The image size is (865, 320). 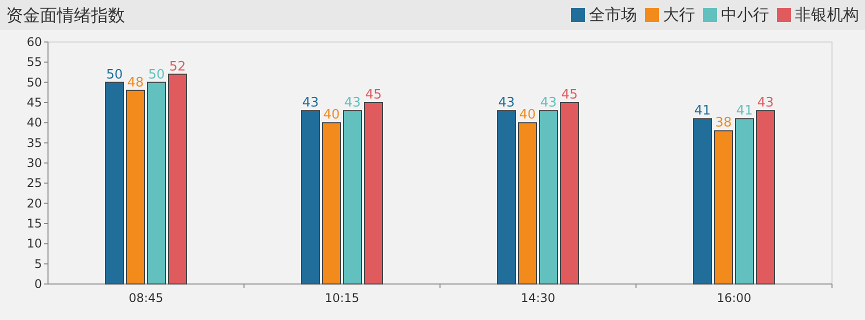 I want to click on y-tick-label: 15, so click(x=34, y=223).